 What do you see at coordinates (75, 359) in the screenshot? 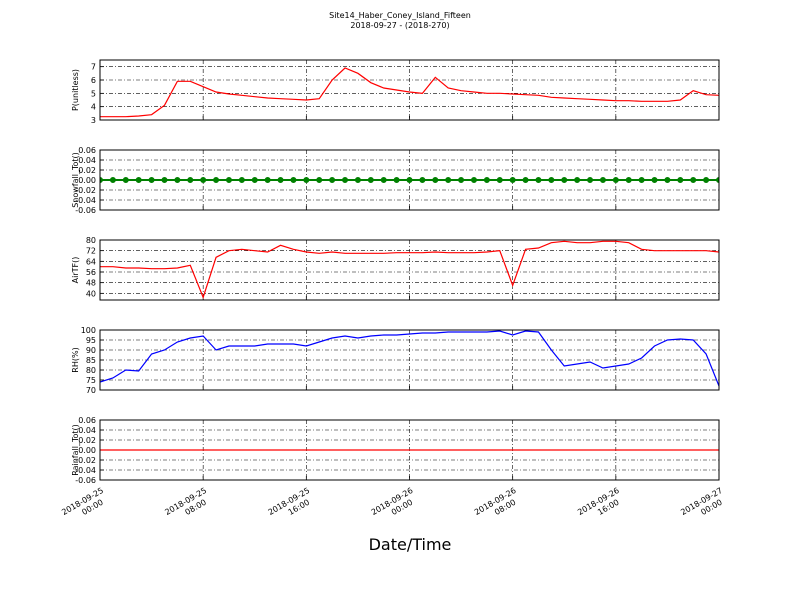
I see `y-axis-label: RH(%)` at bounding box center [75, 359].